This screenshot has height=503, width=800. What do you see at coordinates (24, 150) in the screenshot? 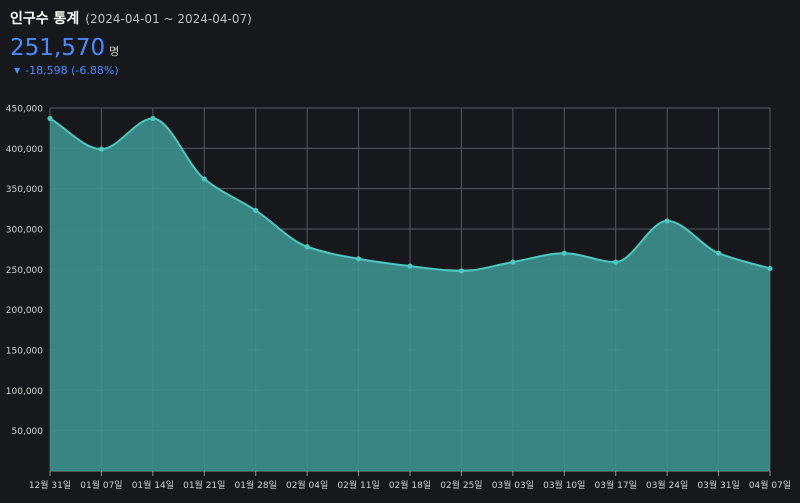
I see `y-tick-label: 400,000` at bounding box center [24, 150].